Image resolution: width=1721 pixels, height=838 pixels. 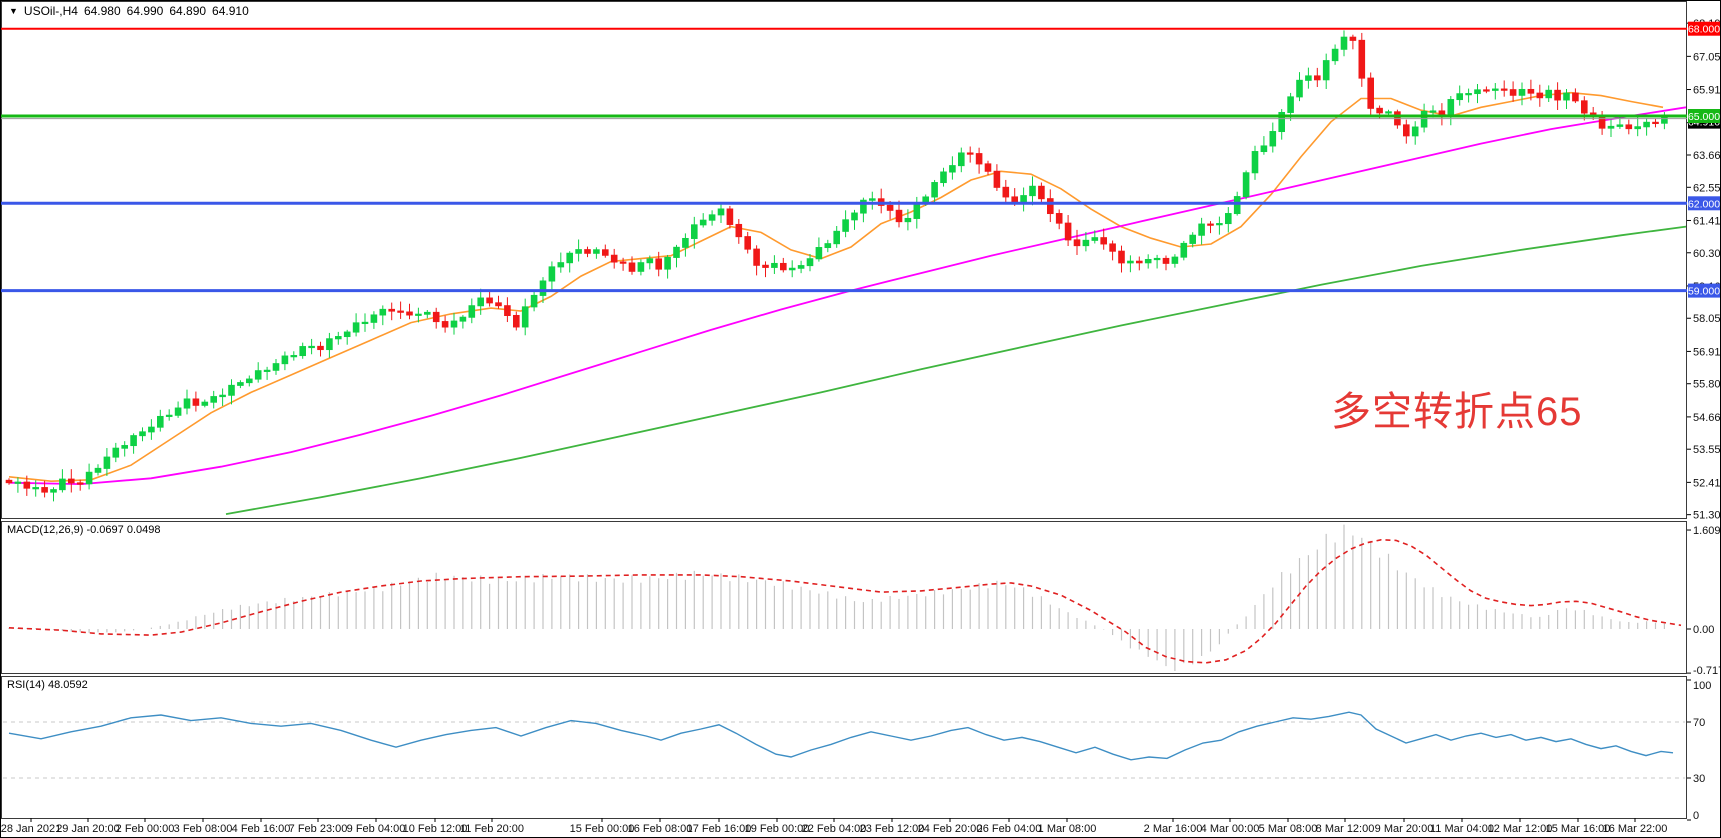 I want to click on time-axis-label: 15 Mar 16:00, so click(x=1578, y=829).